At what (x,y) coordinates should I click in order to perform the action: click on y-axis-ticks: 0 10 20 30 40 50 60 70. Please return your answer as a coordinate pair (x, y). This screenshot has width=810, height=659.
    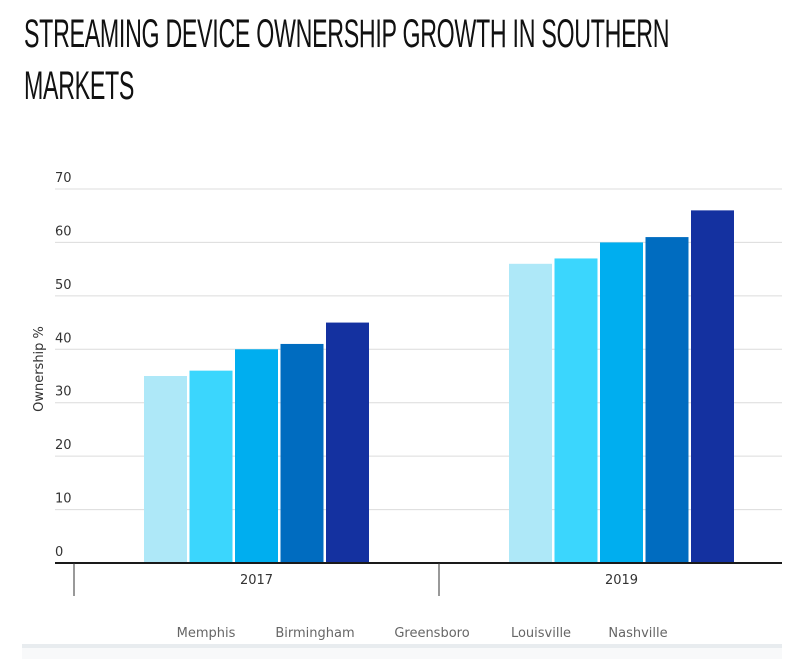
    Looking at the image, I should click on (63, 365).